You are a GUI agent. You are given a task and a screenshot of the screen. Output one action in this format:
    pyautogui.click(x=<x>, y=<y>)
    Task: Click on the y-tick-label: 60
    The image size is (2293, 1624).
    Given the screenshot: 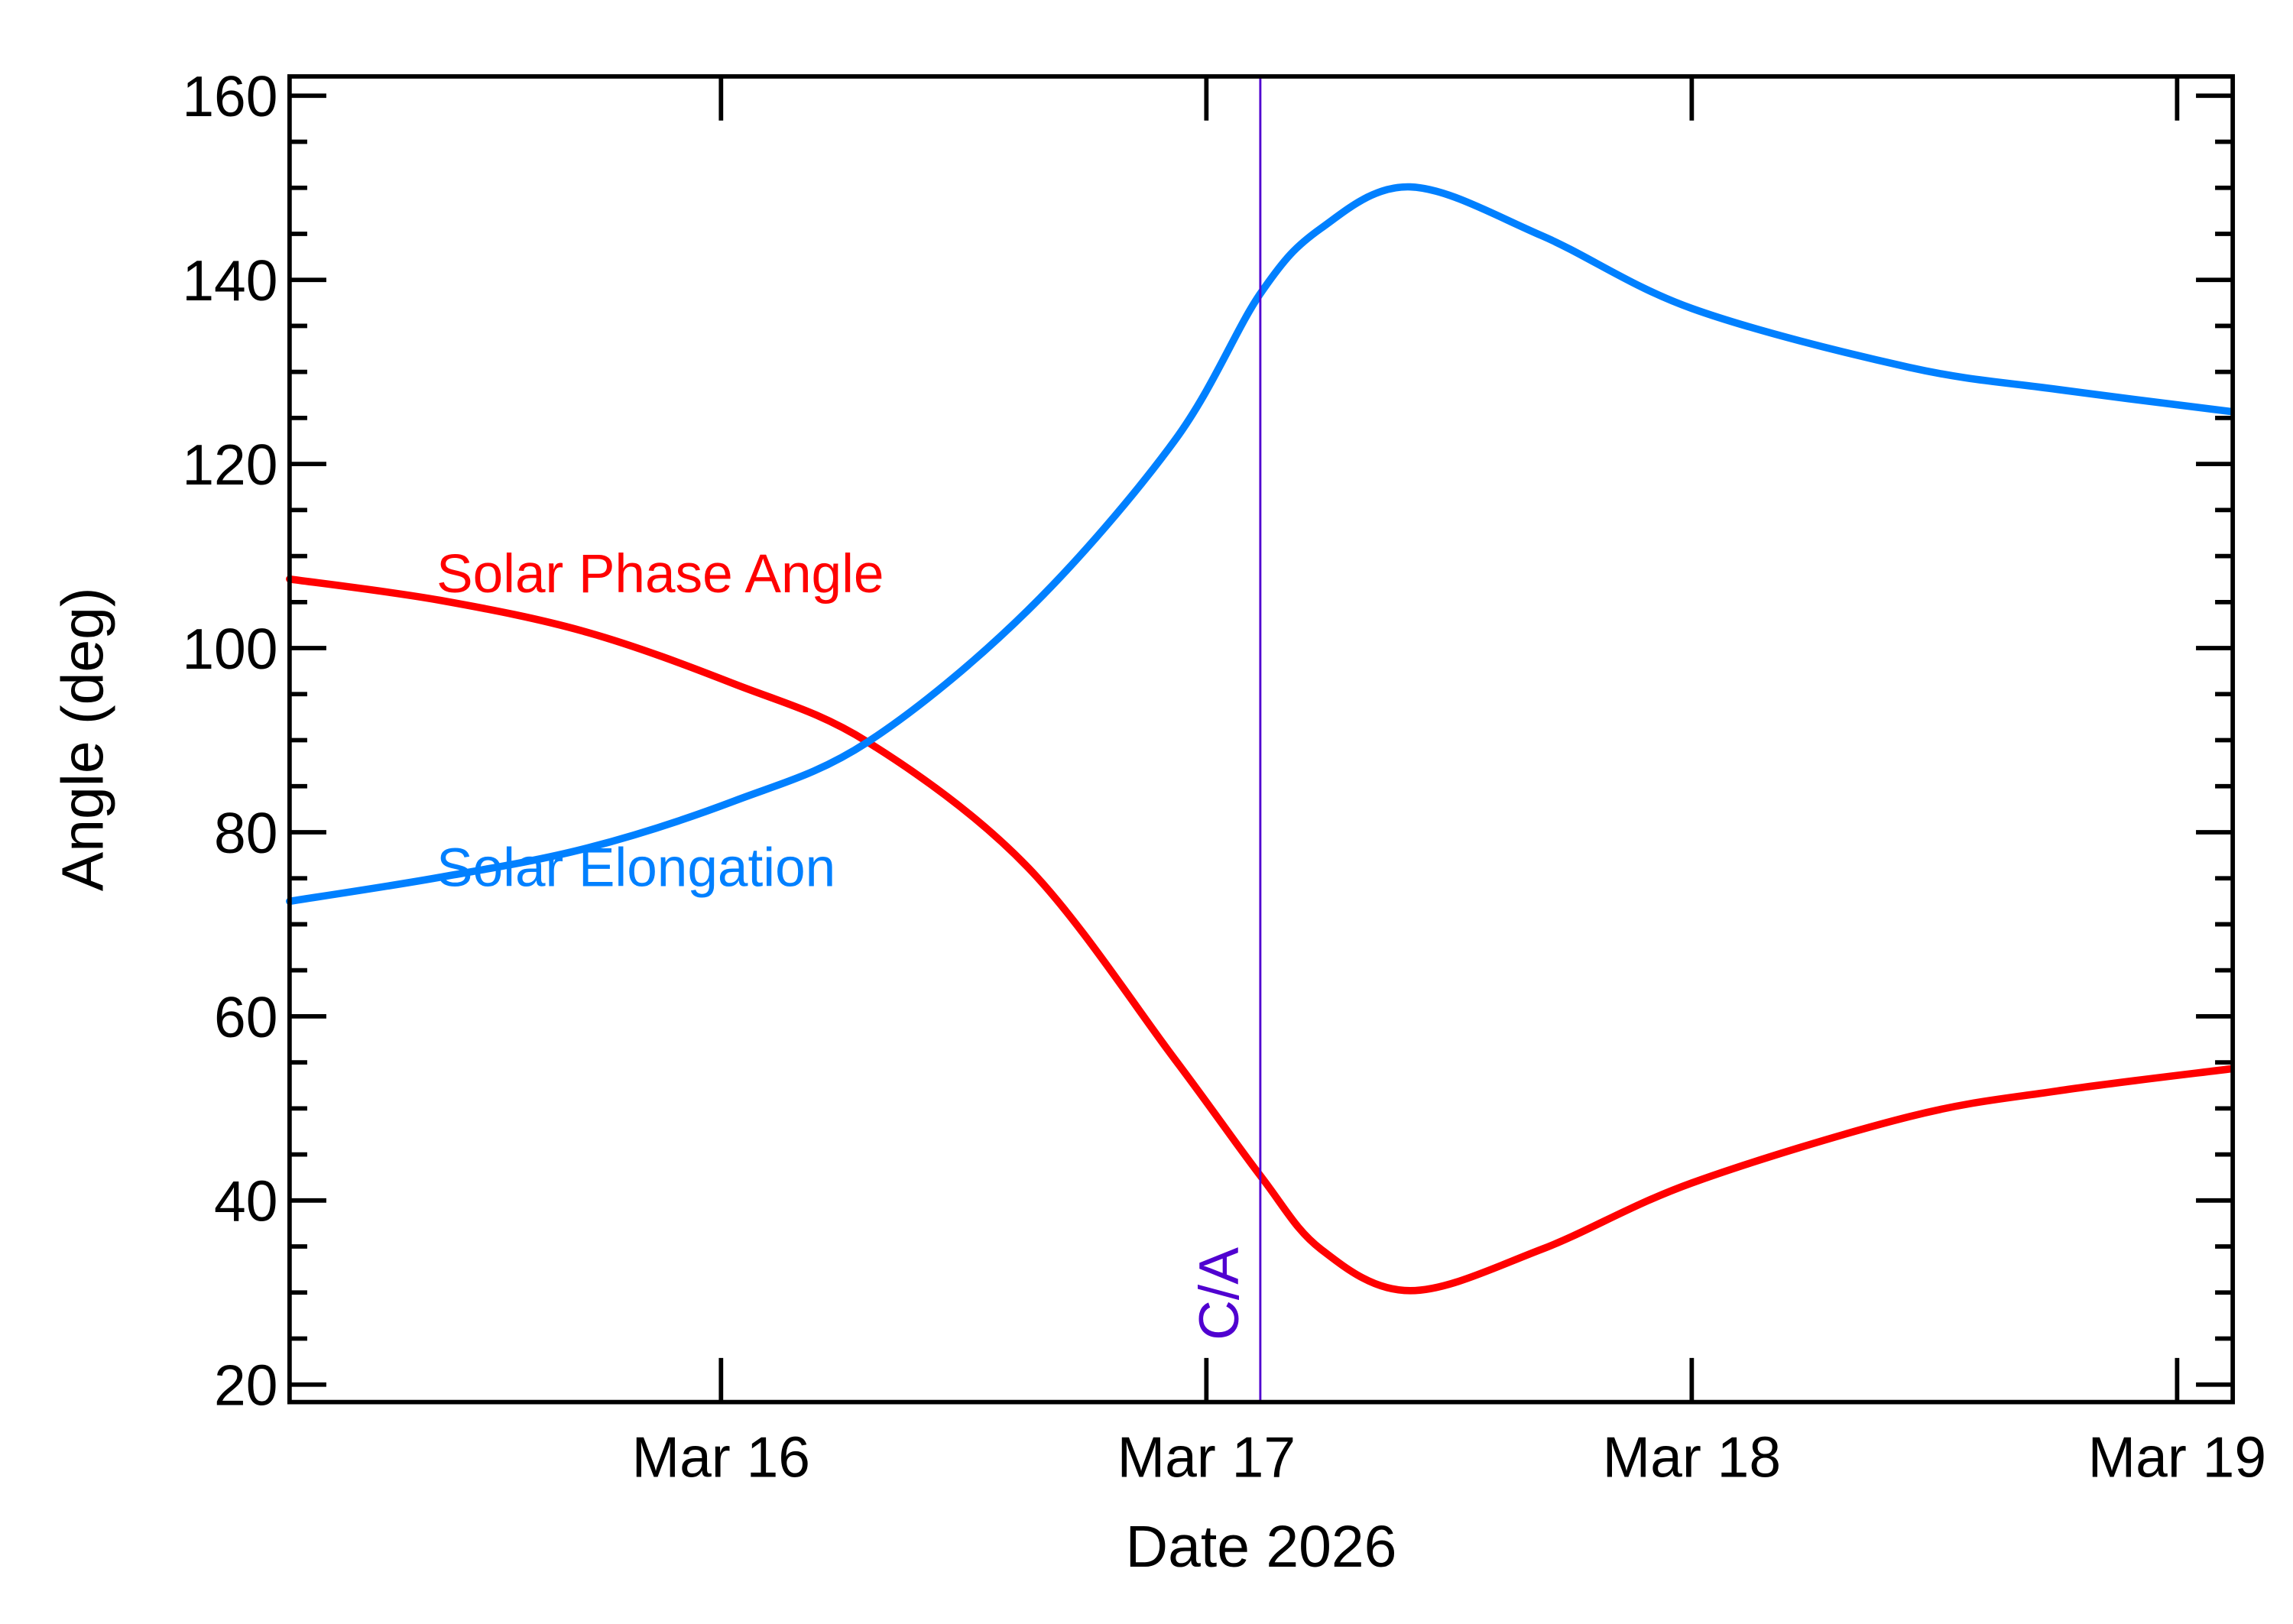 What is the action you would take?
    pyautogui.click(x=245, y=1017)
    